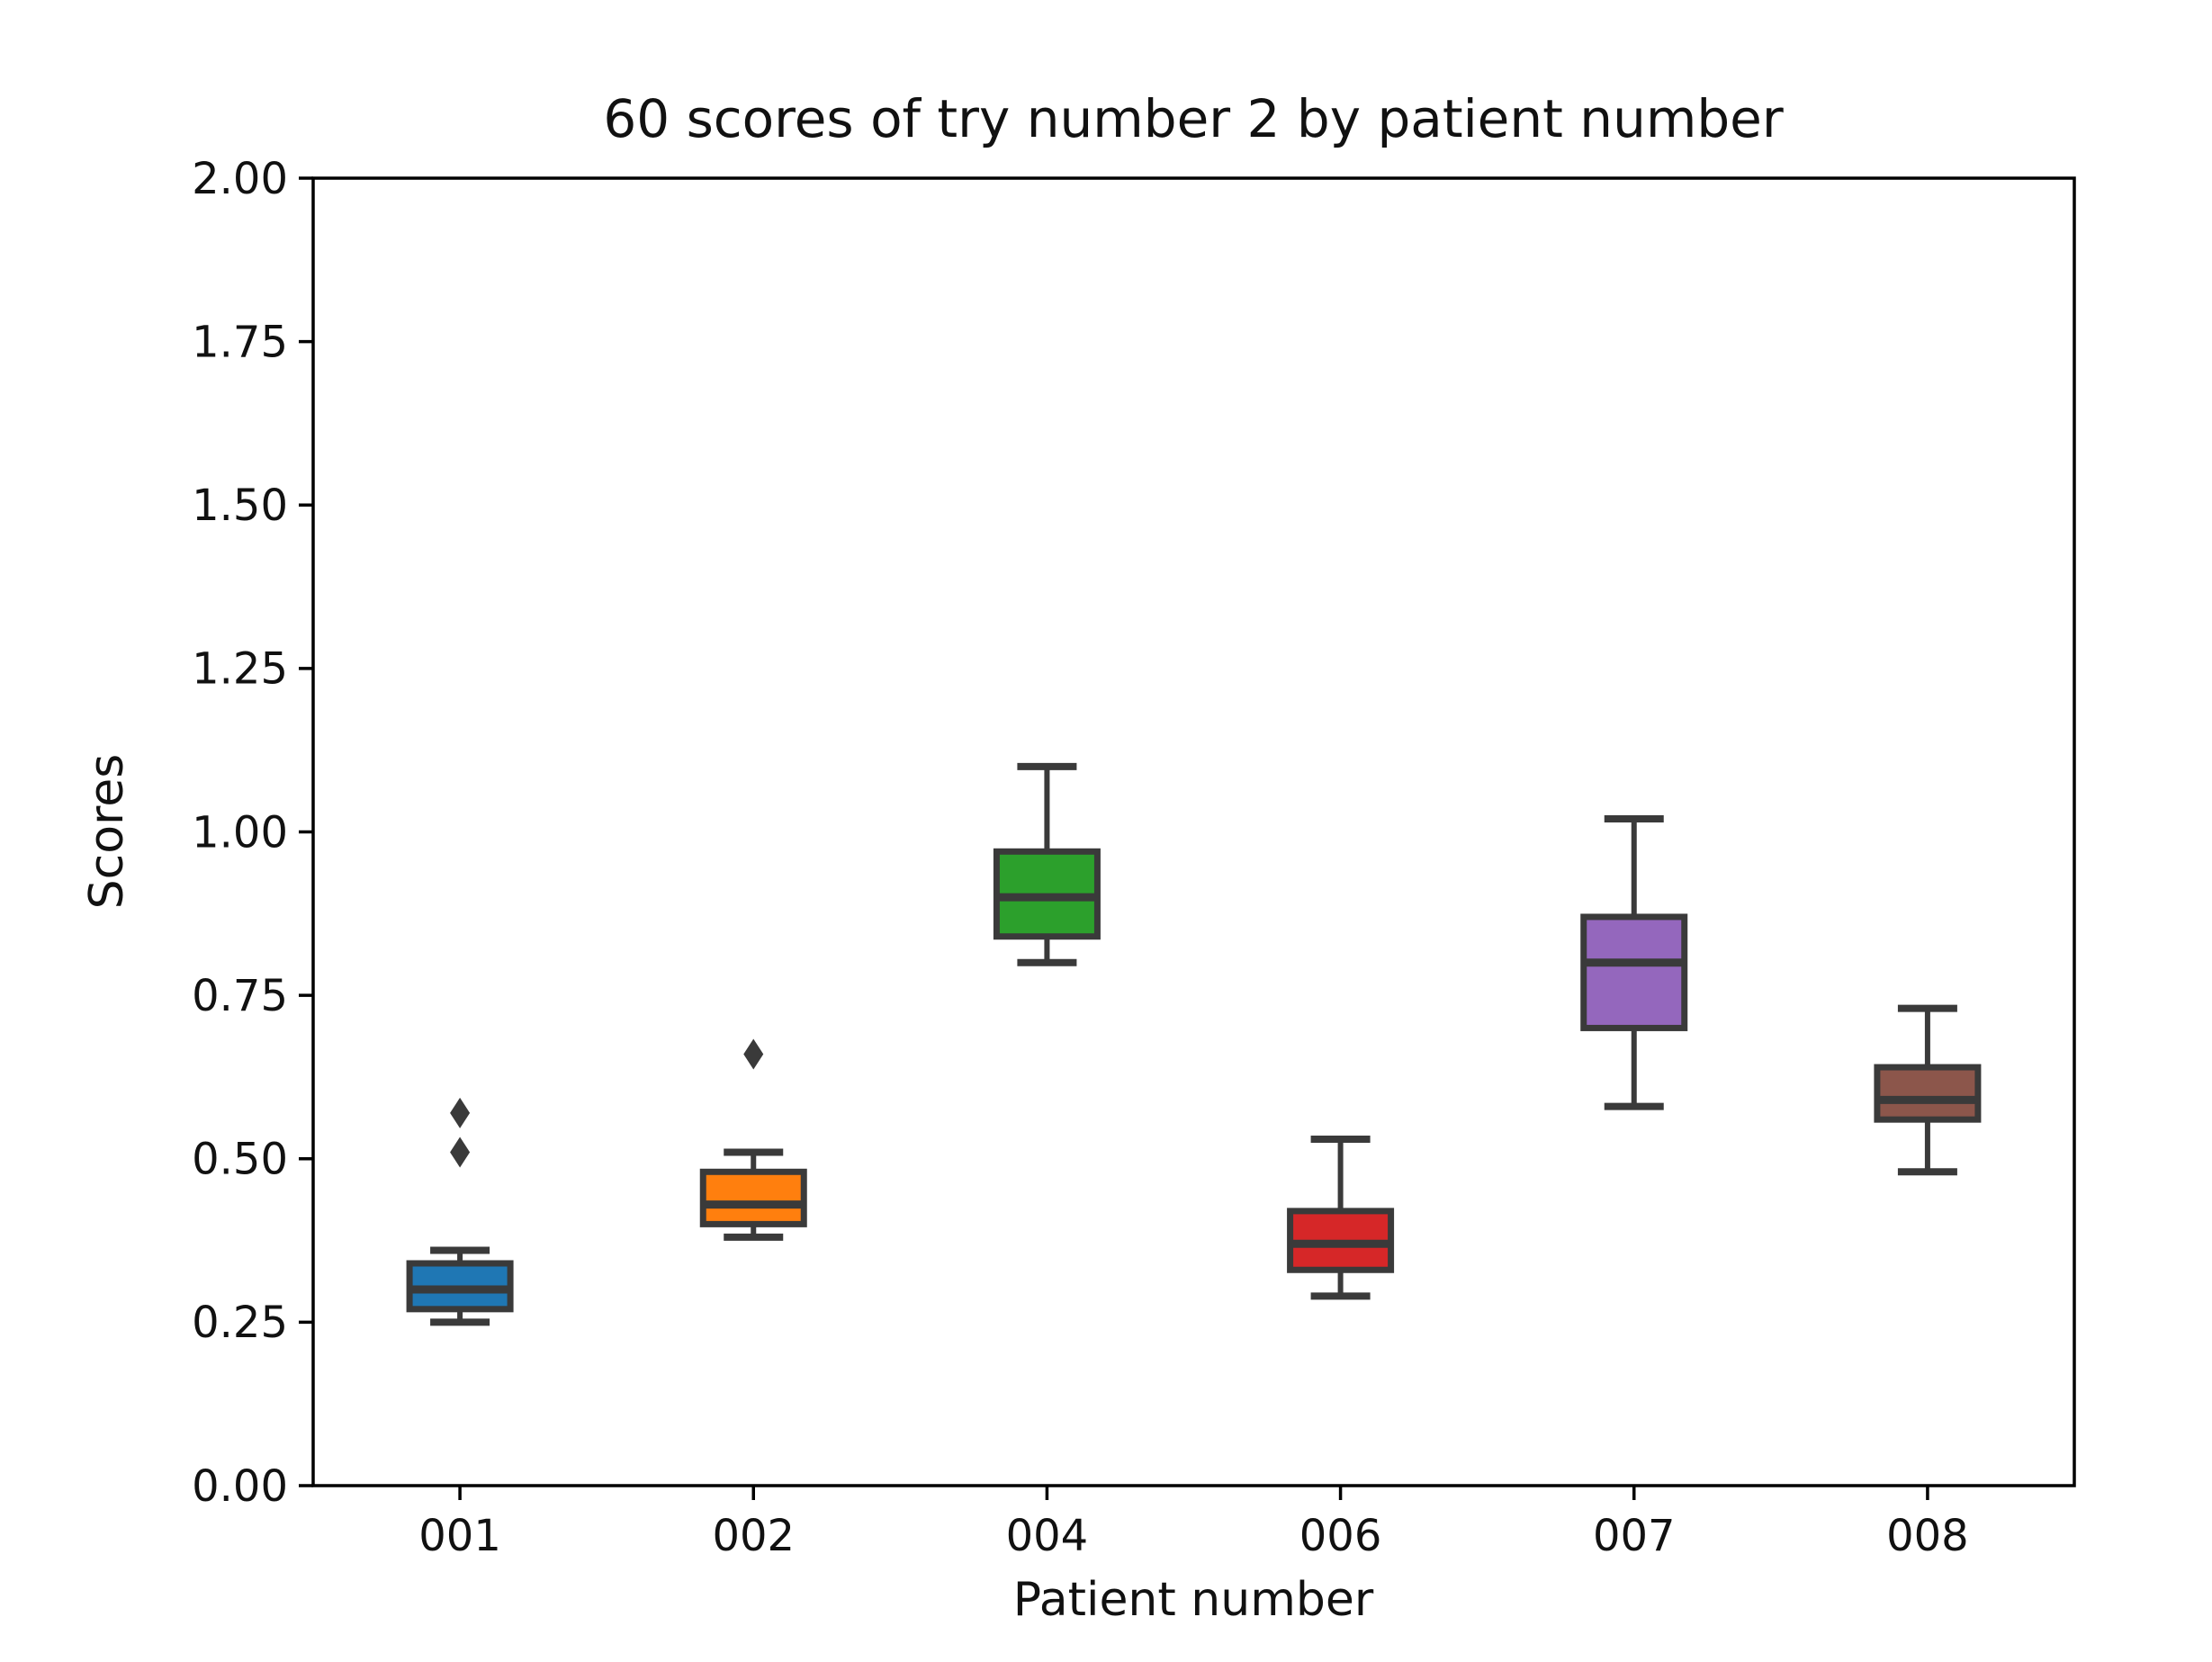 The height and width of the screenshot is (1662, 2212). What do you see at coordinates (240, 1323) in the screenshot?
I see `y-tick-label: 0.25` at bounding box center [240, 1323].